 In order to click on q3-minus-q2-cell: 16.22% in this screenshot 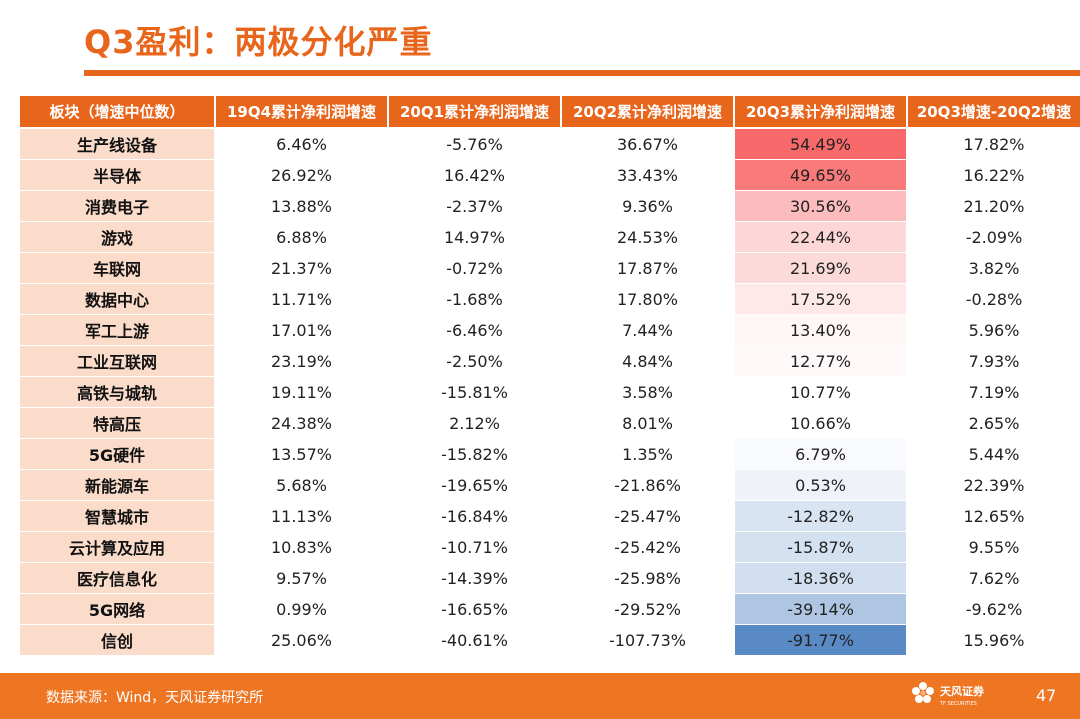, I will do `click(993, 175)`.